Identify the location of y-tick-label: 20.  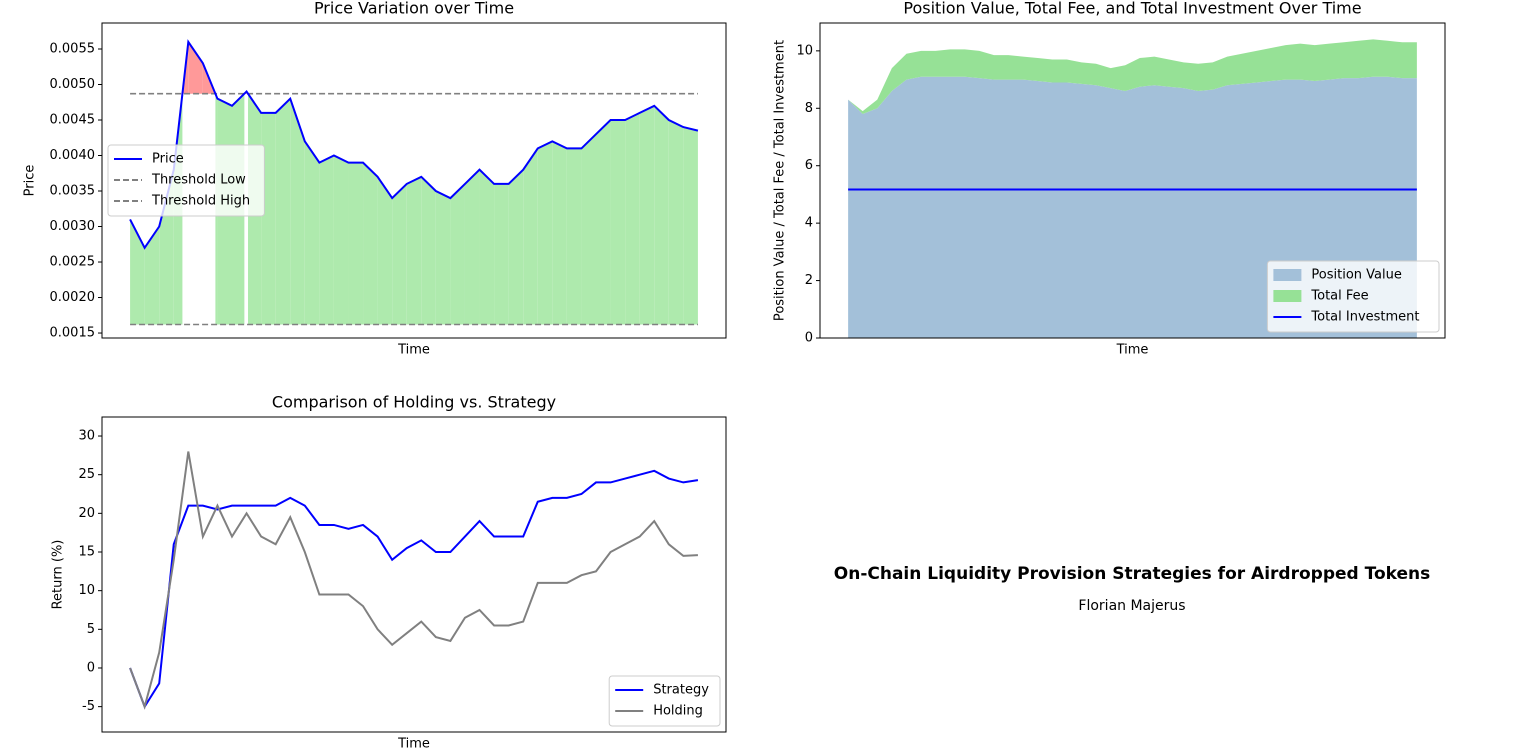
(86, 513).